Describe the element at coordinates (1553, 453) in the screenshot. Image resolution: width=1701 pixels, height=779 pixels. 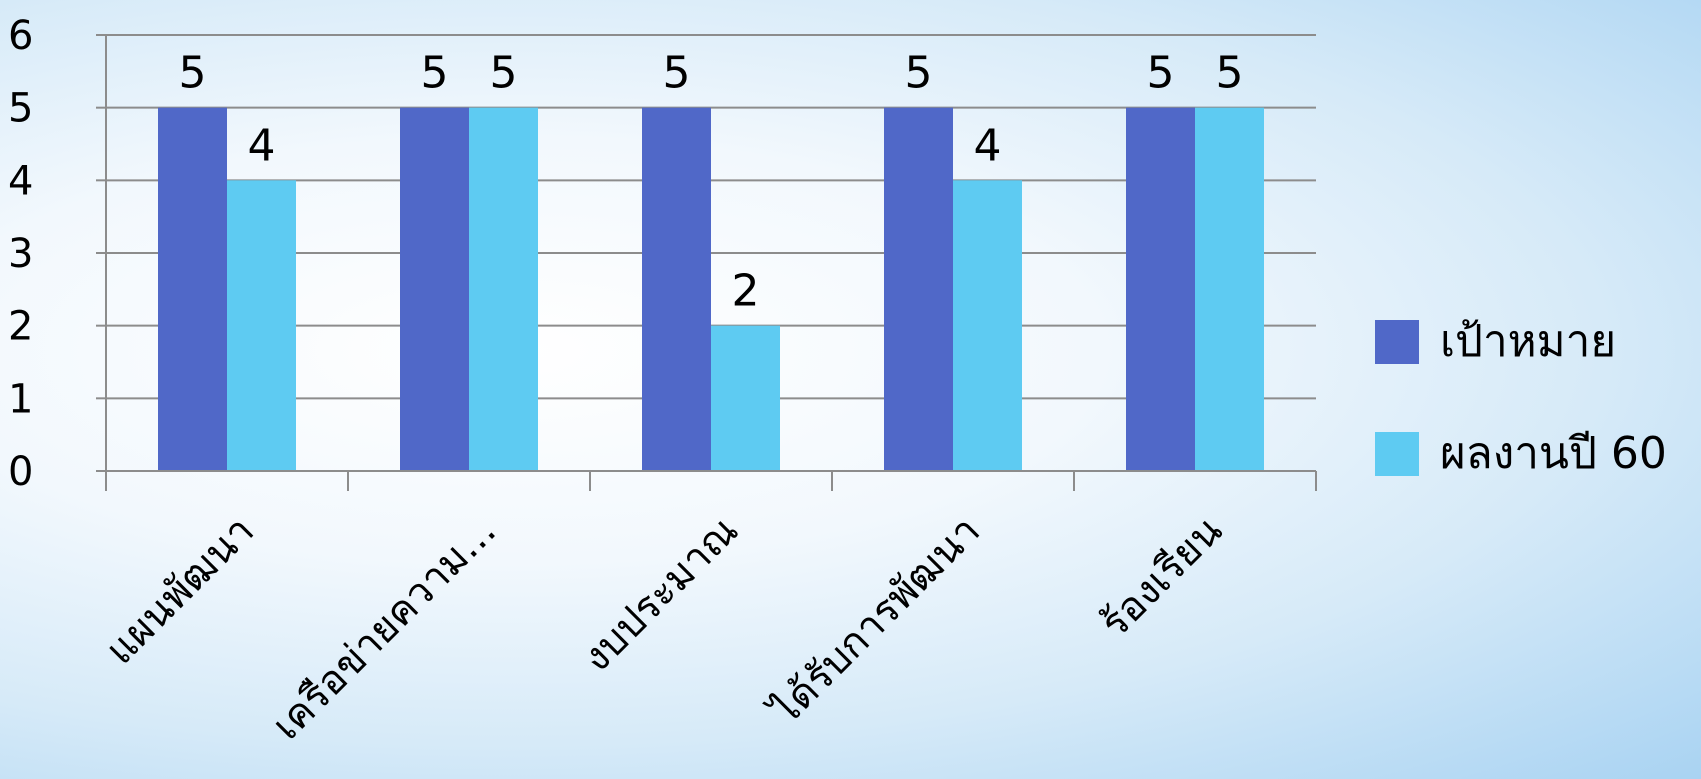
I see `legend-label: ผลงานปี 60` at that location.